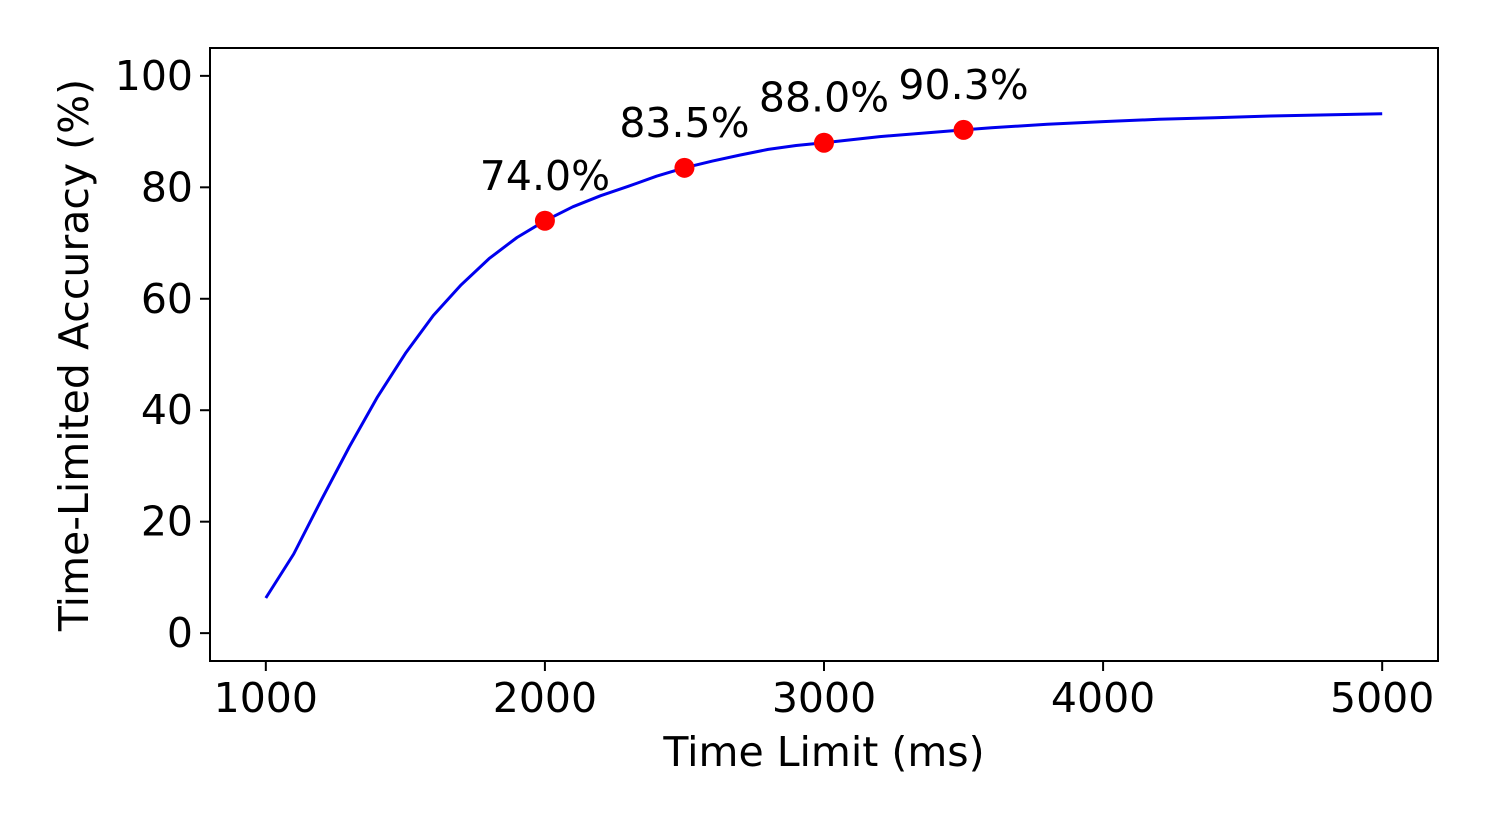 The height and width of the screenshot is (830, 1495). Describe the element at coordinates (74, 355) in the screenshot. I see `y-axis-label: Time-Limited Accuracy (%)` at that location.